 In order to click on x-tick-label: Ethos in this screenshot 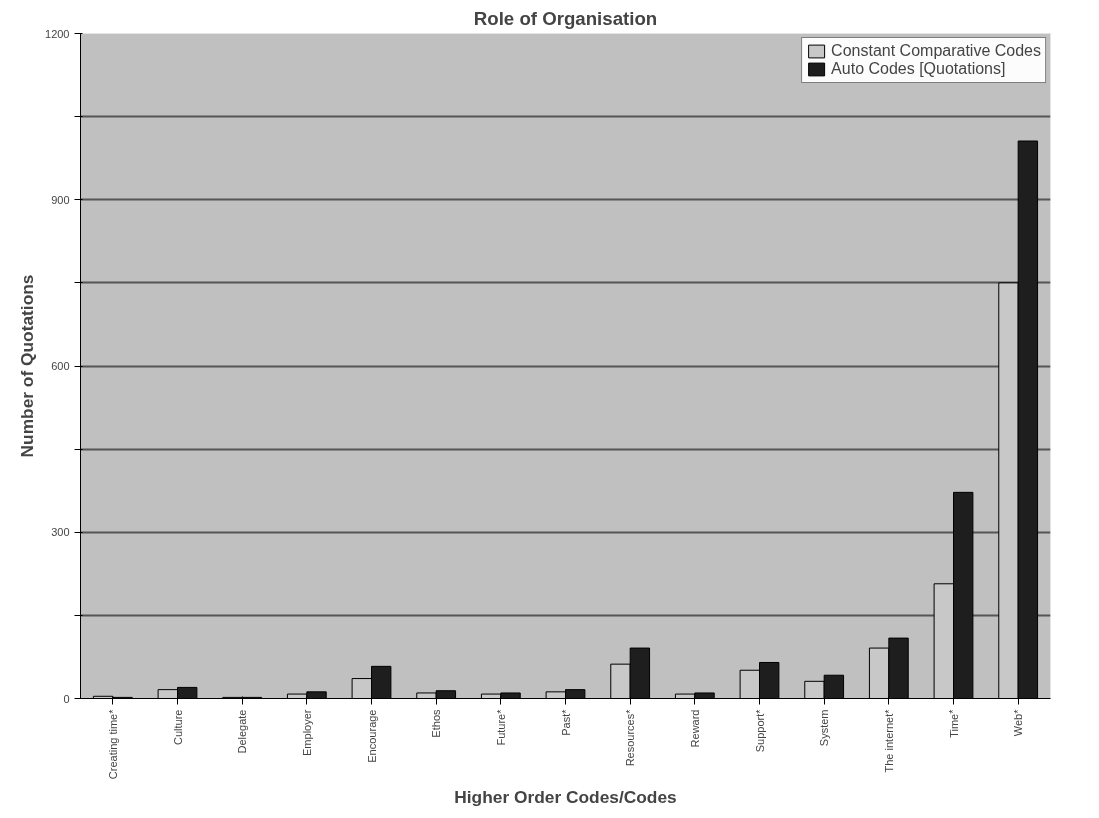, I will do `click(436, 723)`.